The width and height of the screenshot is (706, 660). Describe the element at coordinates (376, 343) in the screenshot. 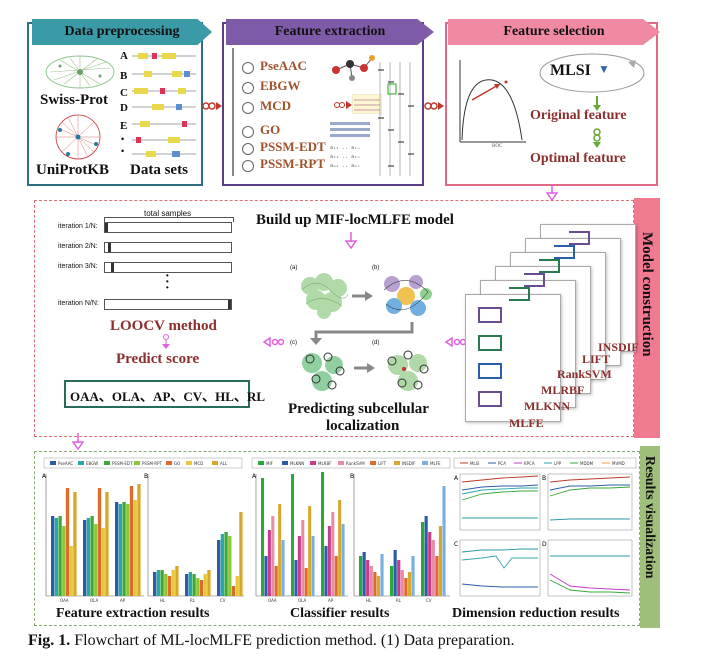

I see `panel-label-d: (d)` at that location.